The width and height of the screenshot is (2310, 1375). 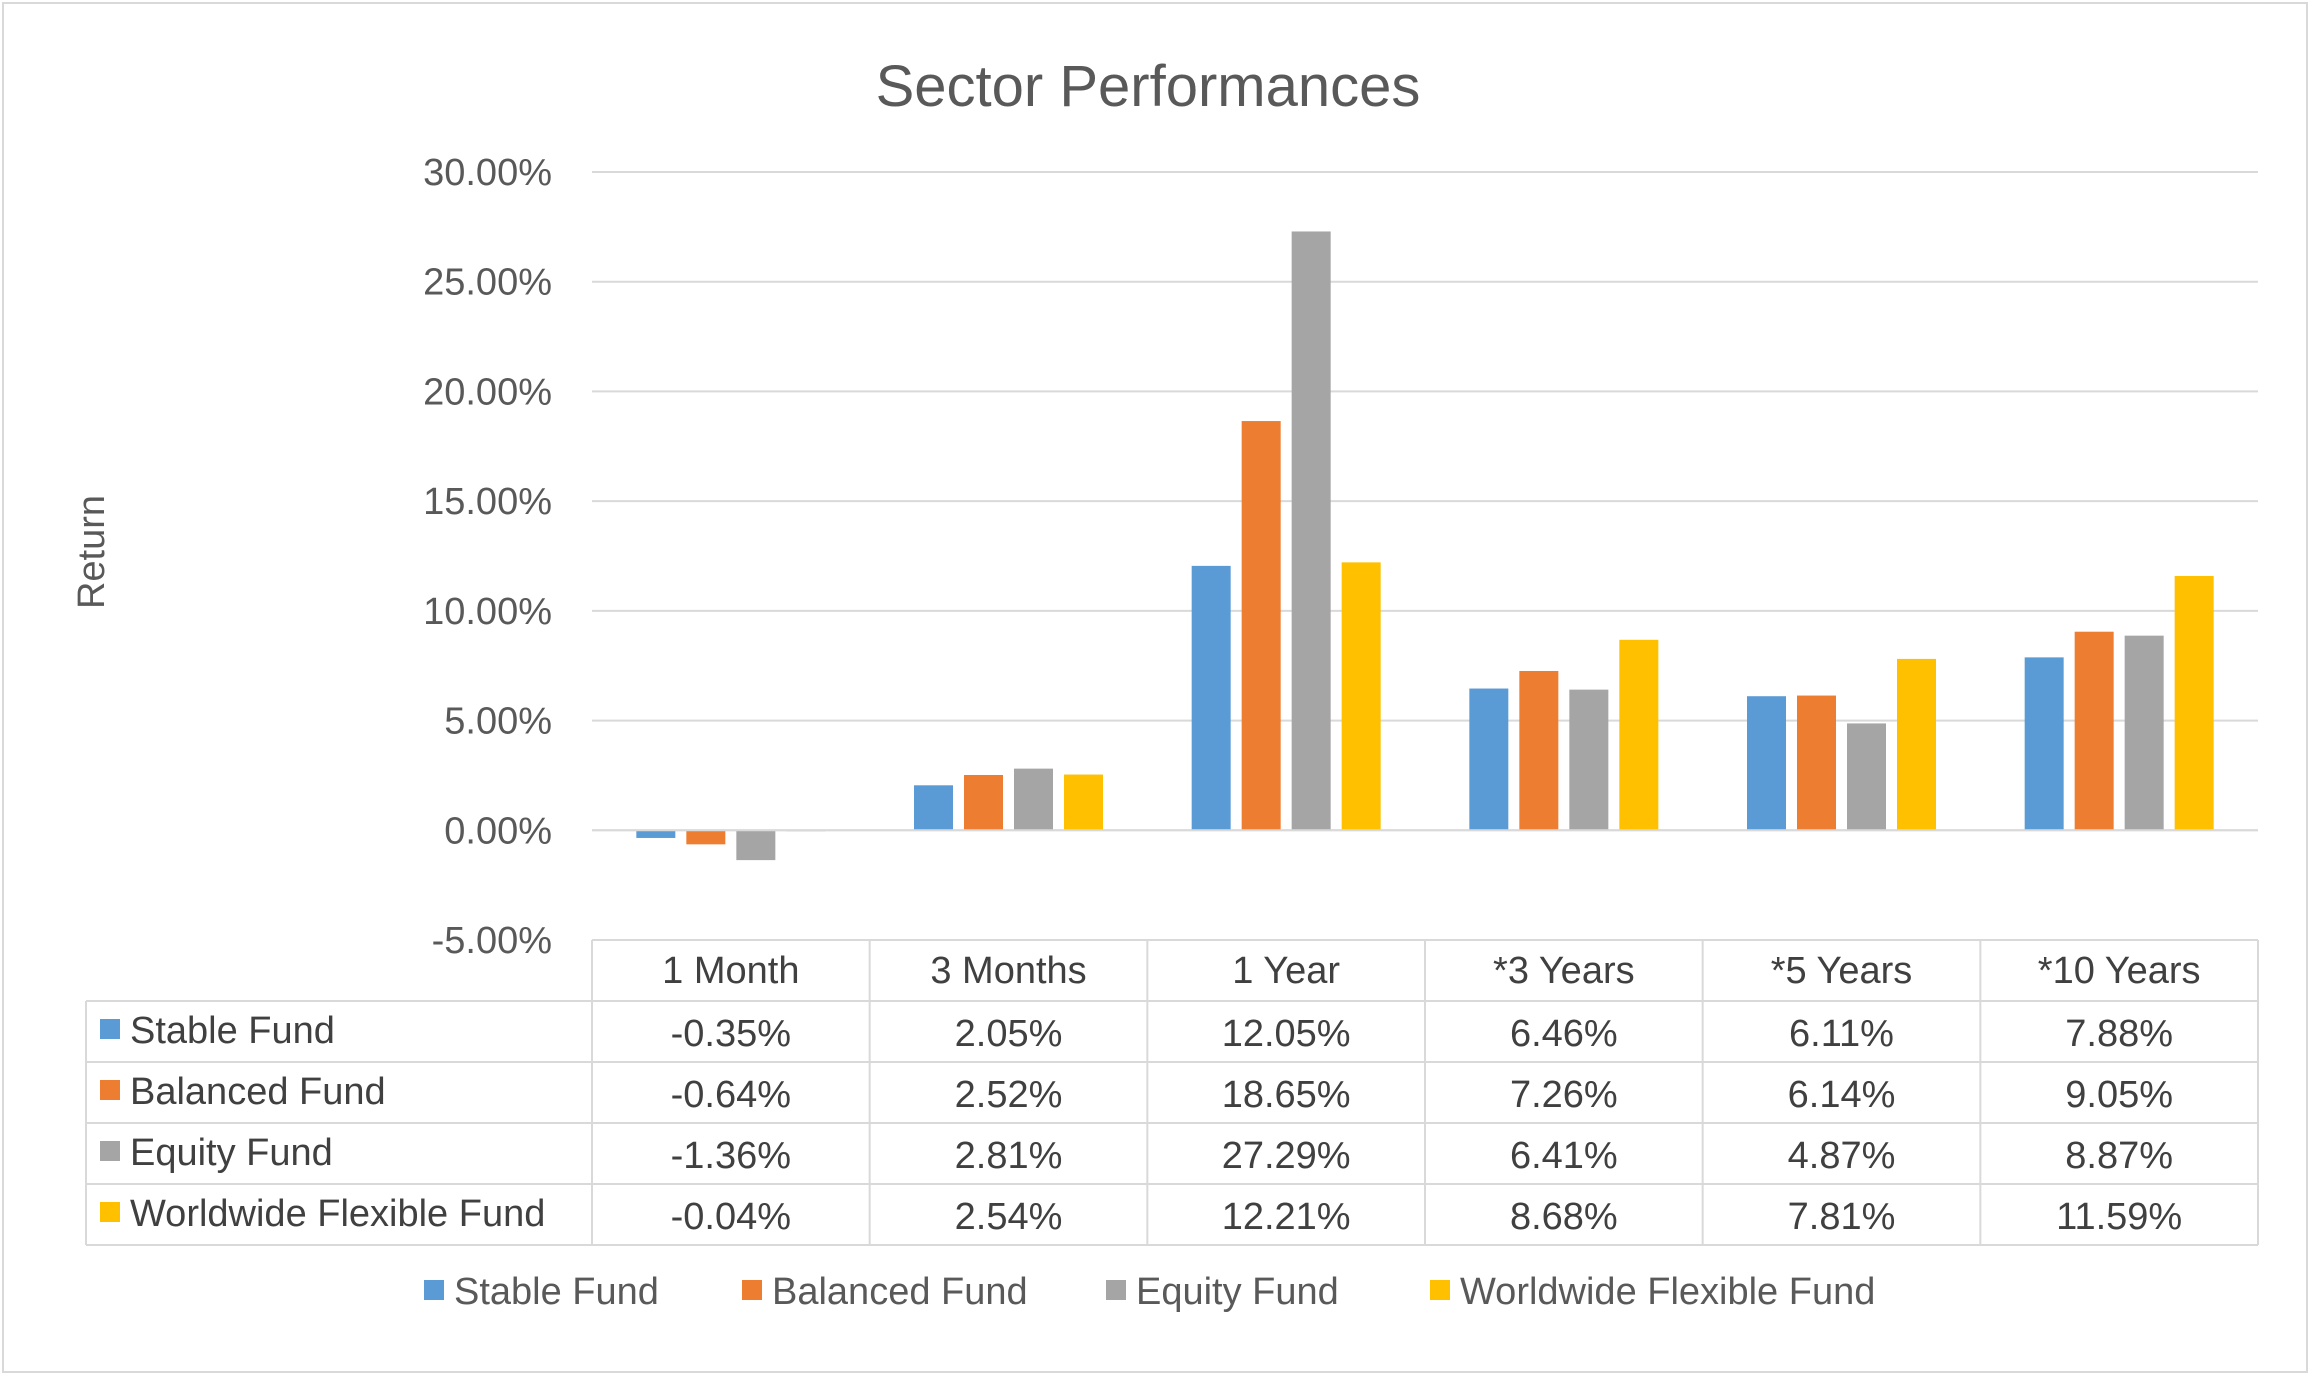 What do you see at coordinates (1237, 1292) in the screenshot?
I see `legend-label: Equity Fund` at bounding box center [1237, 1292].